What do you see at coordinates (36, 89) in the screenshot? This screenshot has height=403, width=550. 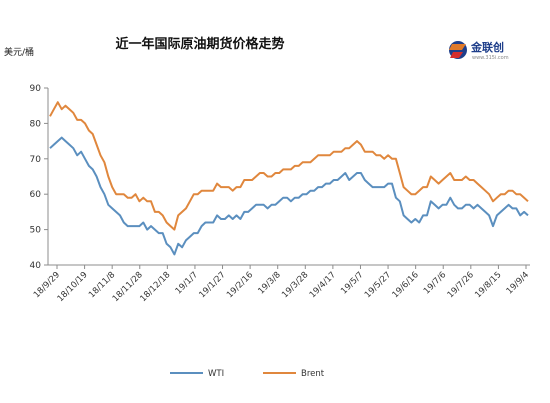 I see `y-tick-label: 90` at bounding box center [36, 89].